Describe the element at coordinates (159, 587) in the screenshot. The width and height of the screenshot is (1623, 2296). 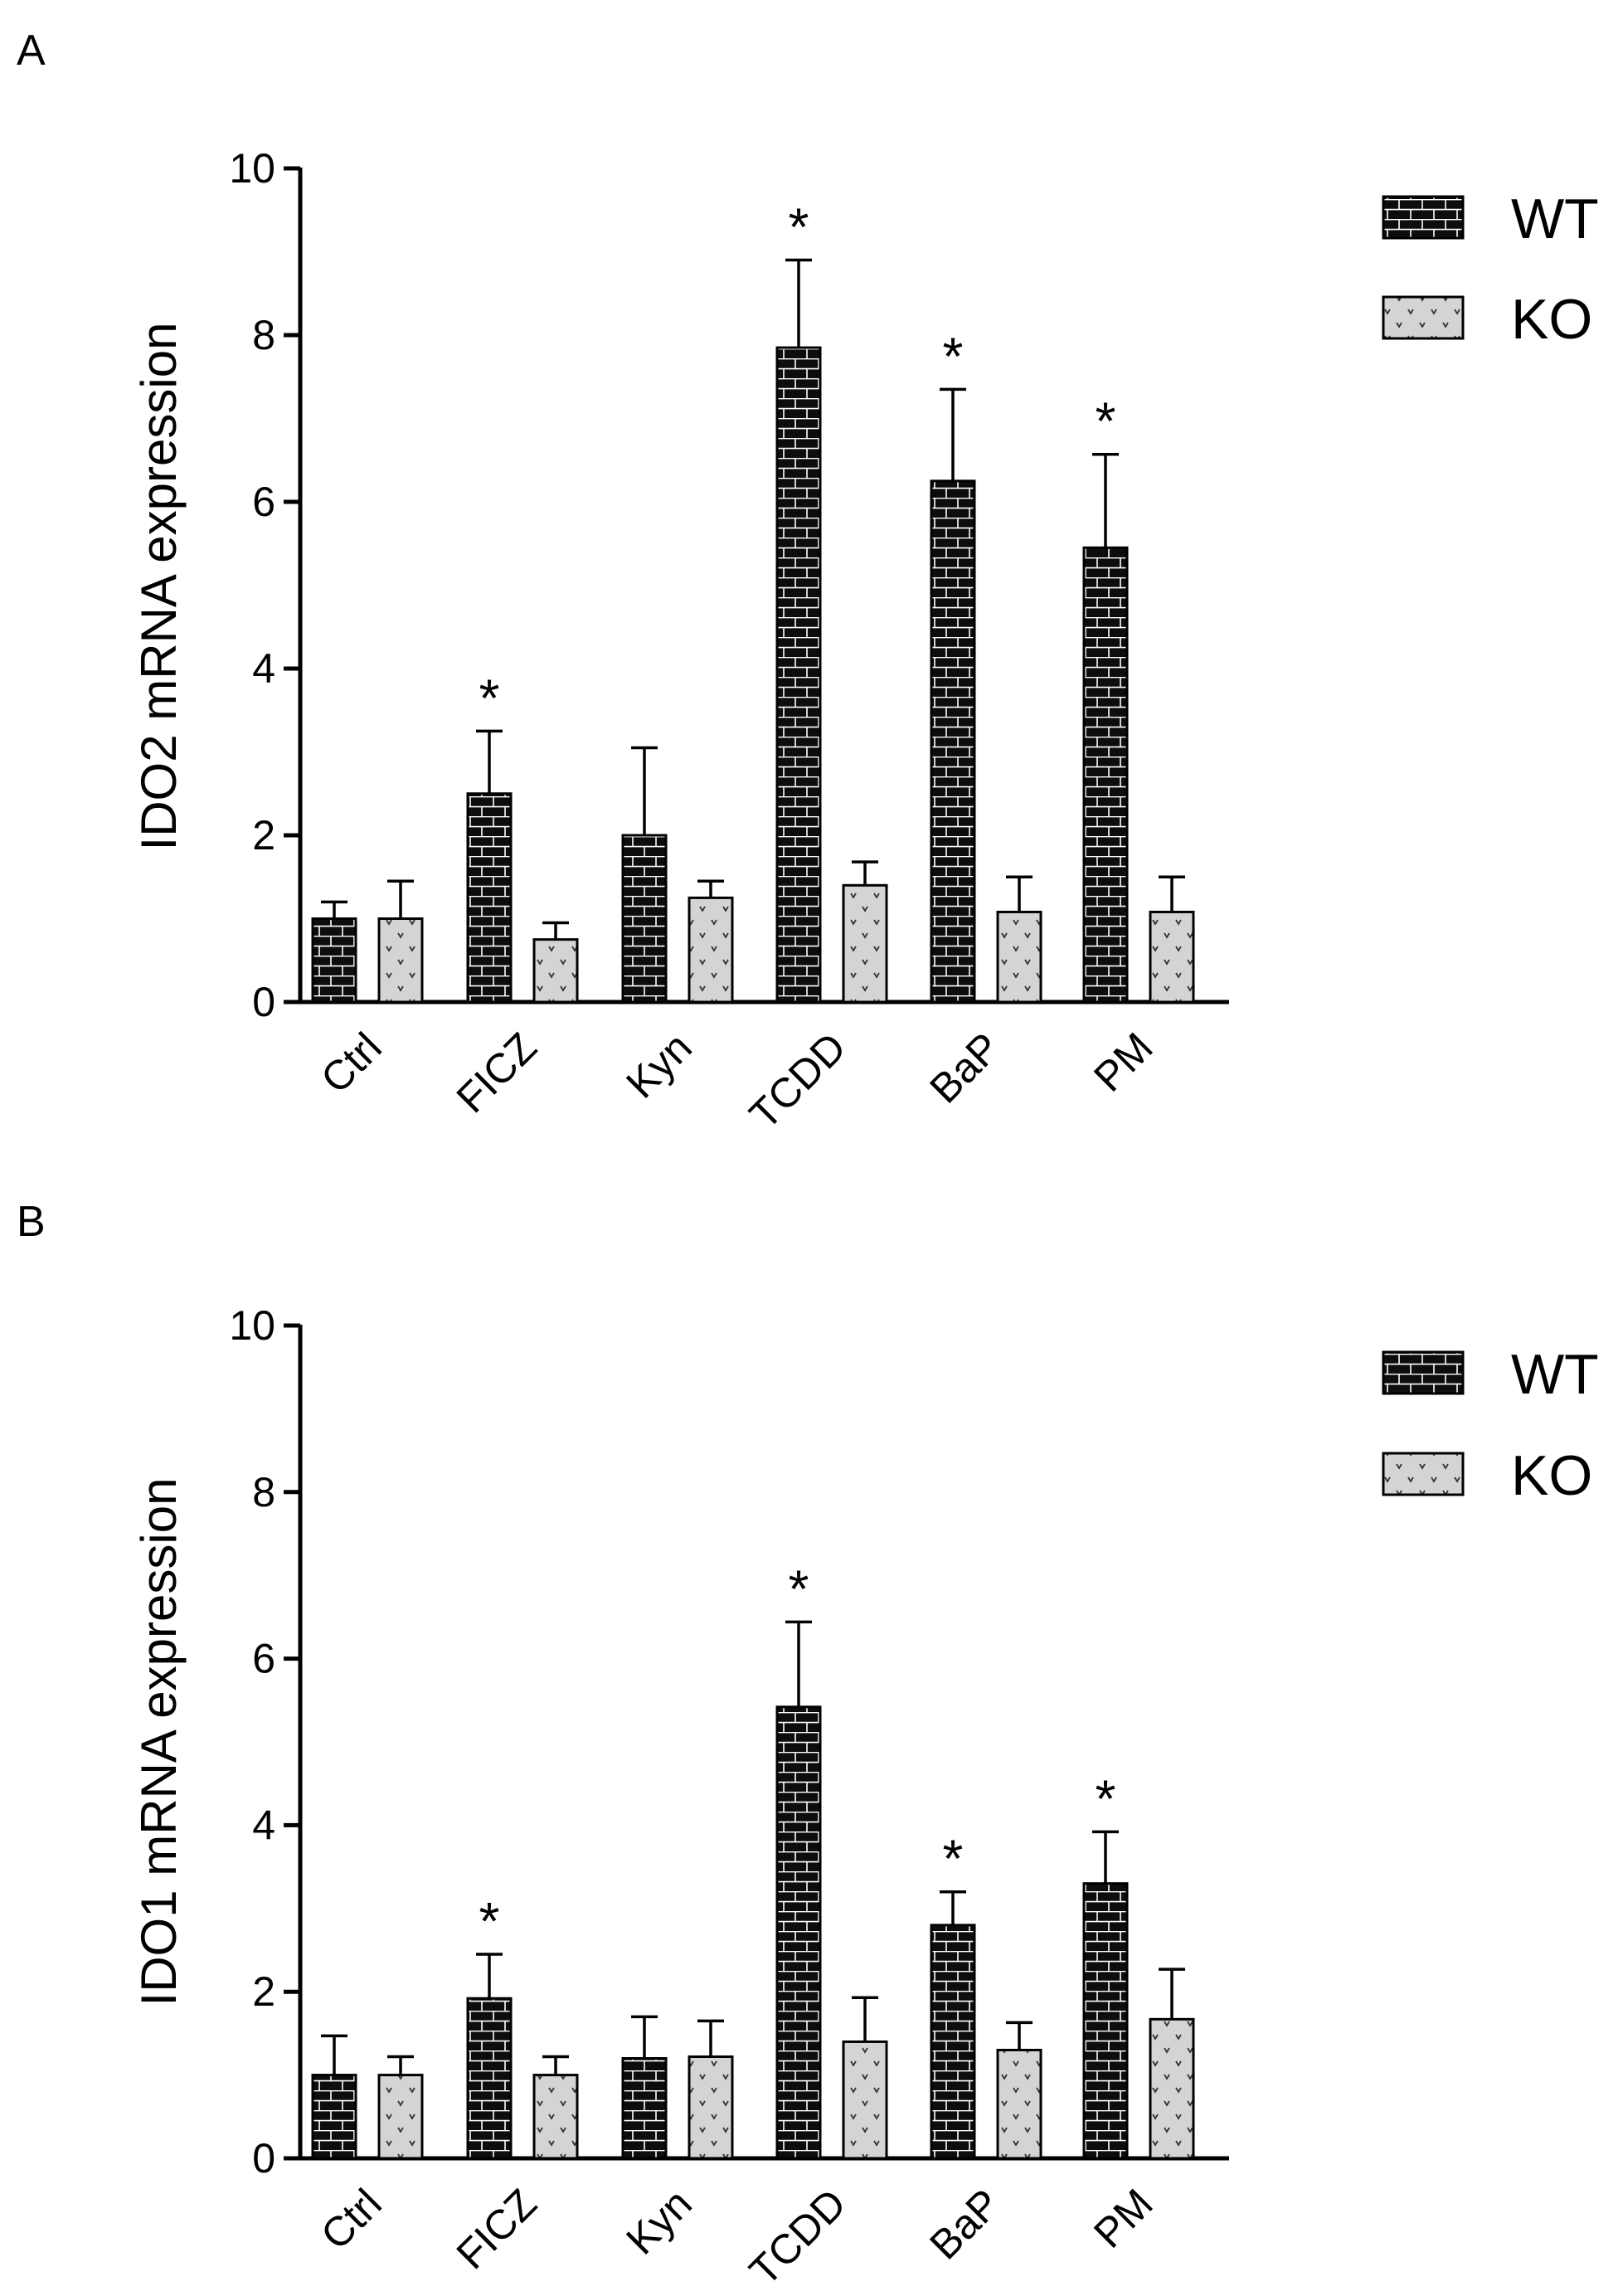
I see `y-axis-title: IDO2 mRNA expression` at that location.